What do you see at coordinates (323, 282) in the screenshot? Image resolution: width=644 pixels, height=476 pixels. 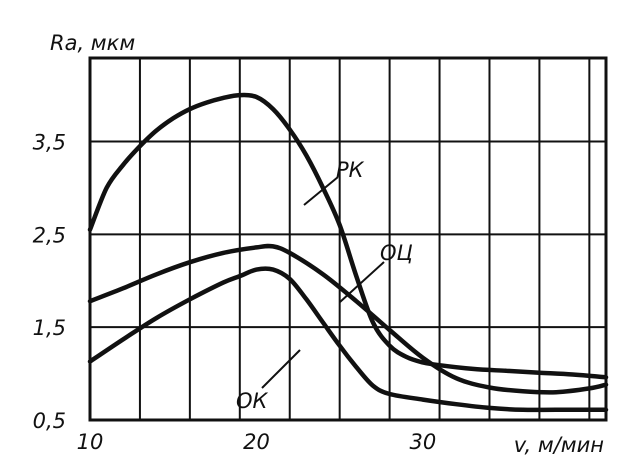 I see `label-leaders` at bounding box center [323, 282].